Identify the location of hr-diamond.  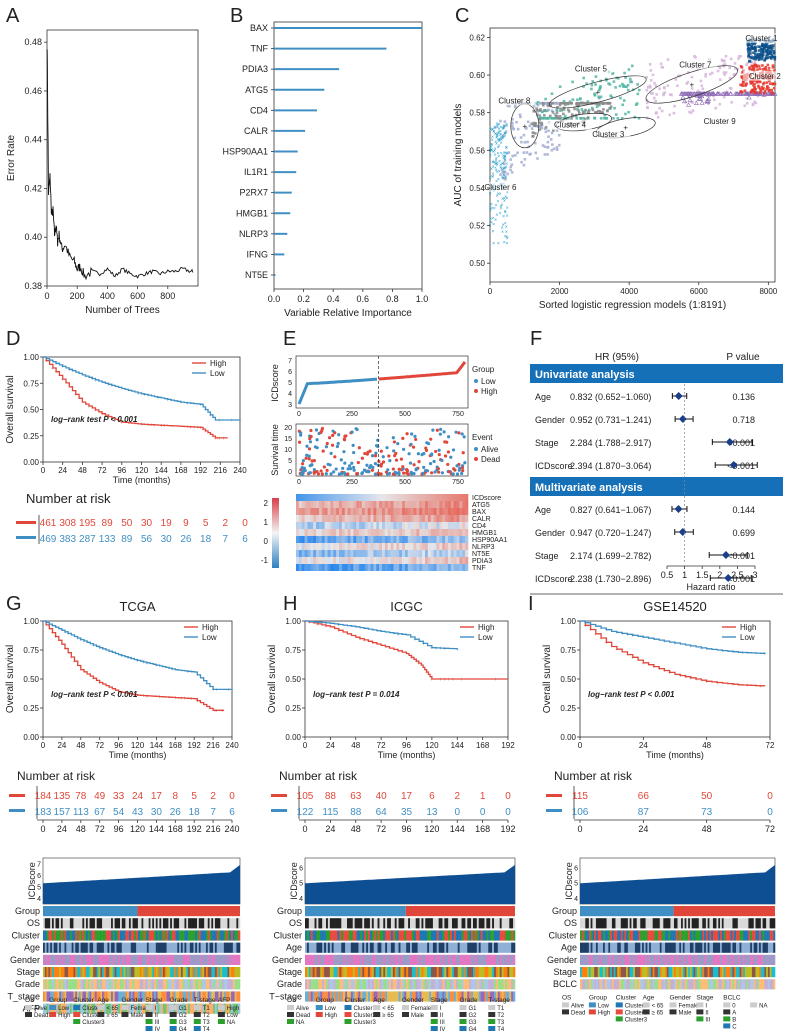
(725, 555).